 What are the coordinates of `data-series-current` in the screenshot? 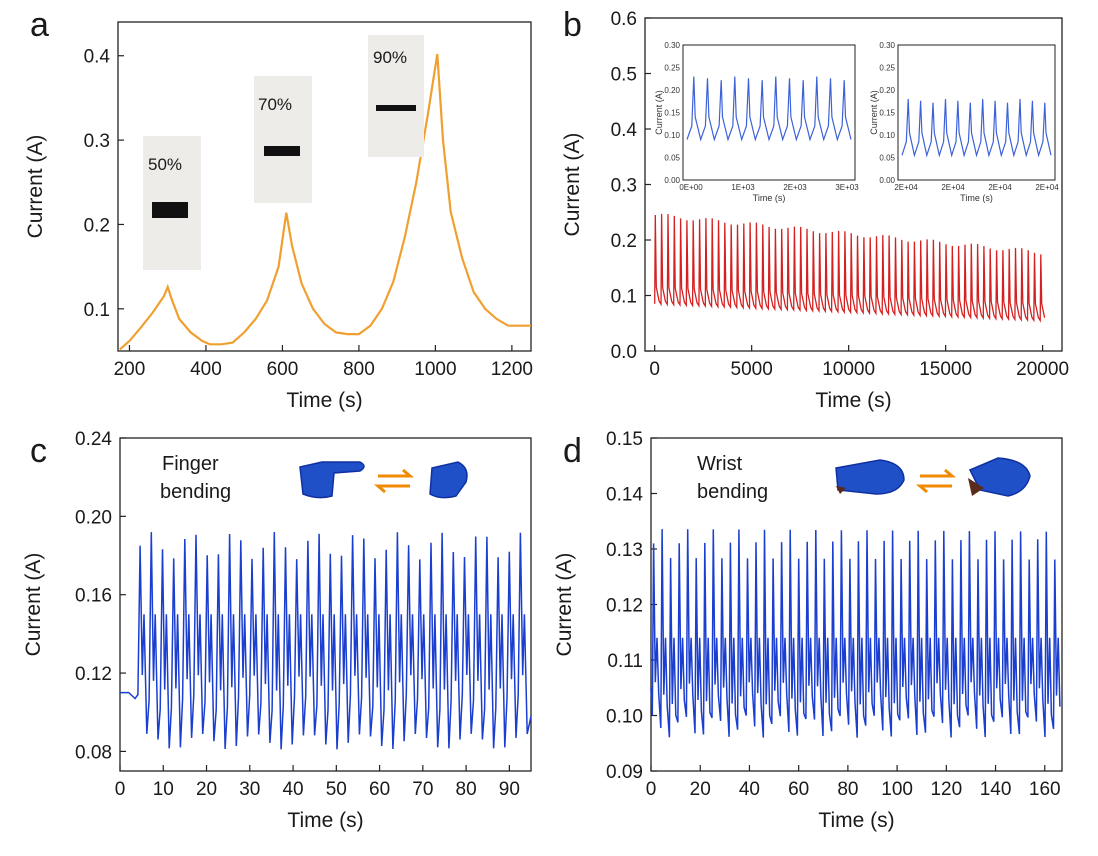 It's located at (325, 202).